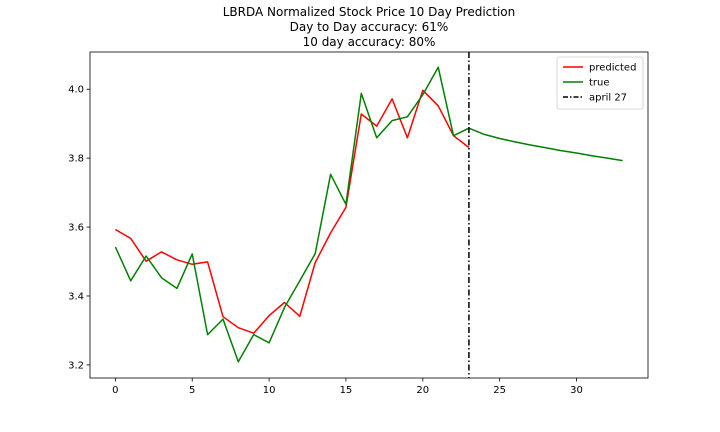 This screenshot has height=432, width=720. I want to click on x-tick-label: 25, so click(499, 390).